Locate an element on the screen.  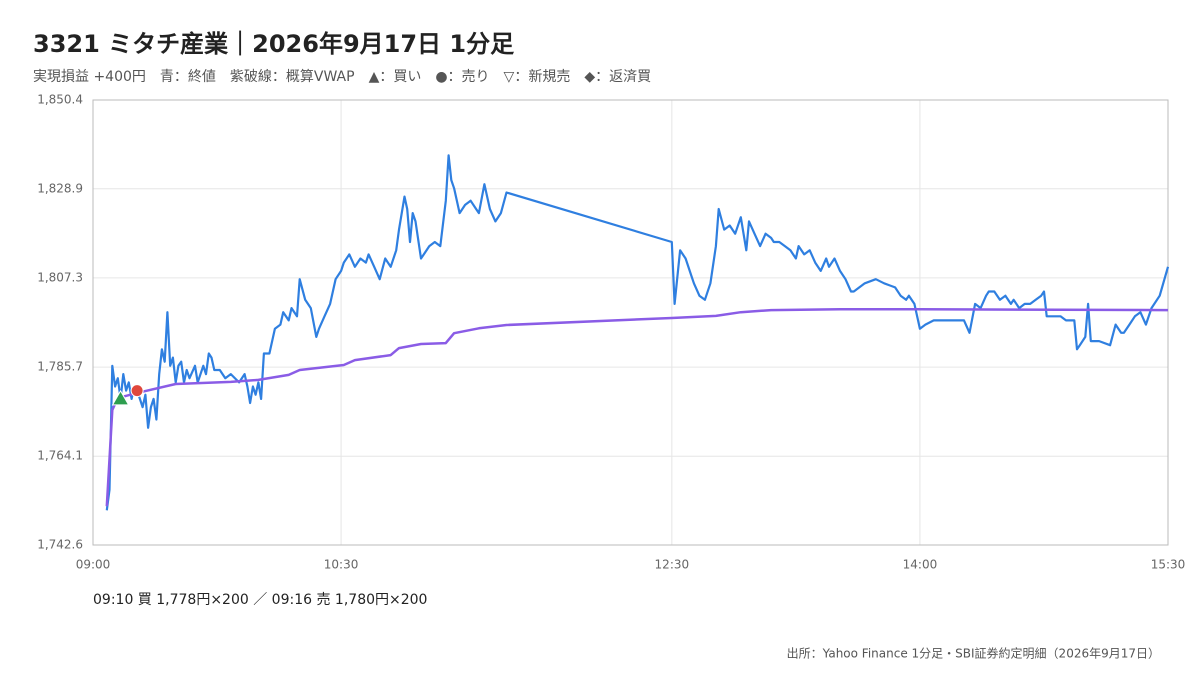
chart-title: 3321 ミタチ産業｜2026年9月17日 1分足 is located at coordinates (273, 44).